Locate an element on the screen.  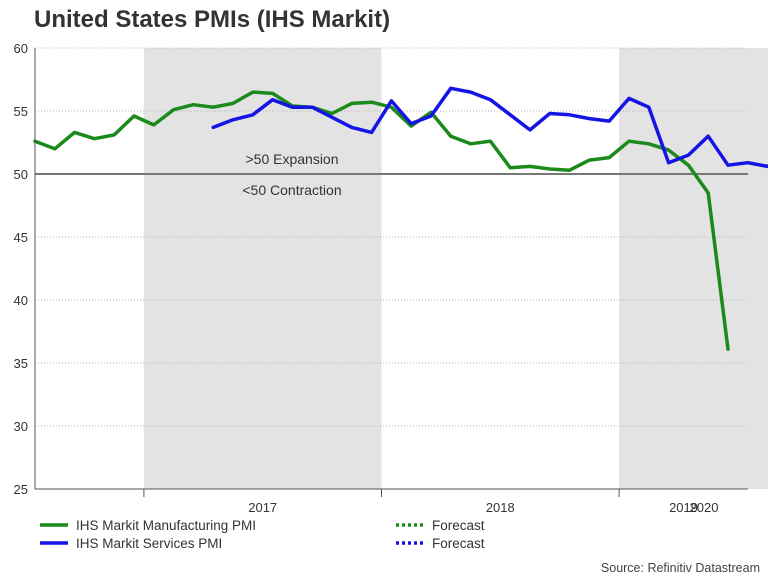
y-tick-label: 35 is located at coordinates (21, 363).